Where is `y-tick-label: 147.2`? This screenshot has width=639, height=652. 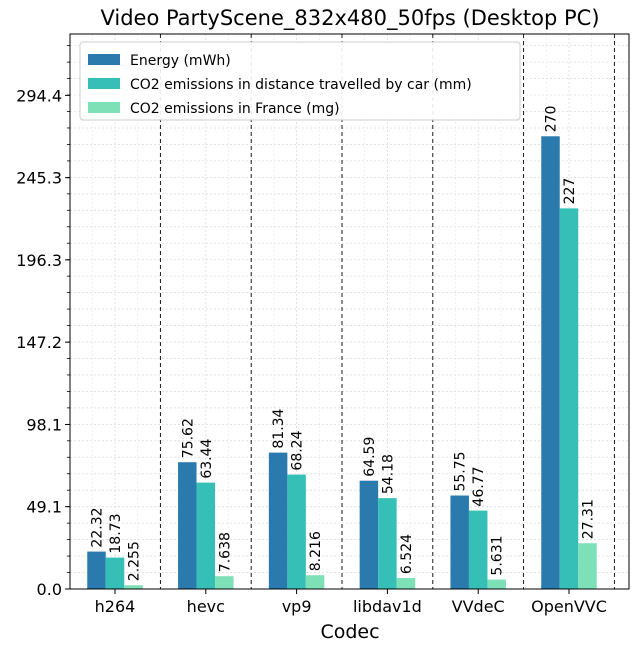 y-tick-label: 147.2 is located at coordinates (39, 342).